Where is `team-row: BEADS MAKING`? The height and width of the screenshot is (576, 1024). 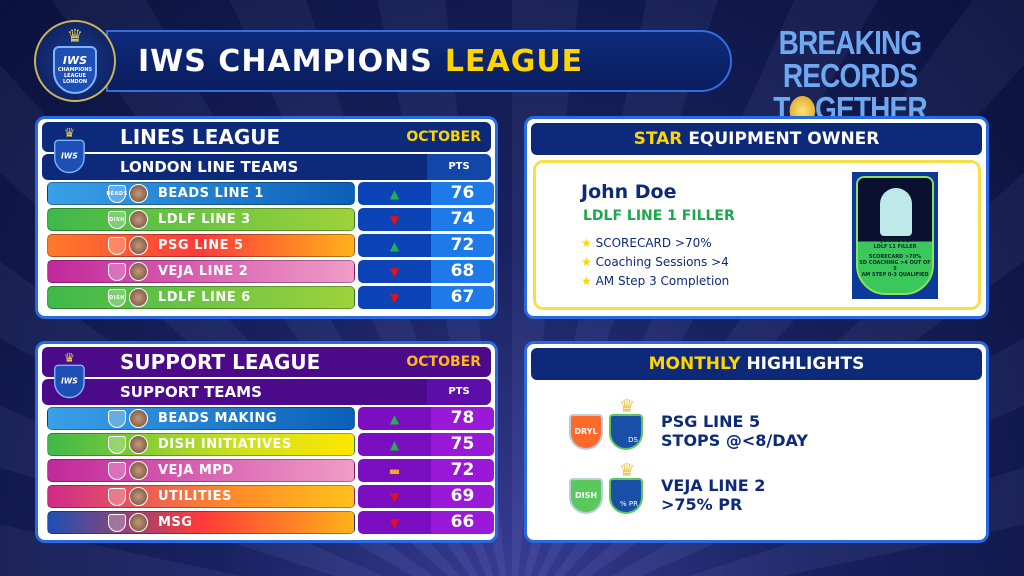 team-row: BEADS MAKING is located at coordinates (201, 418).